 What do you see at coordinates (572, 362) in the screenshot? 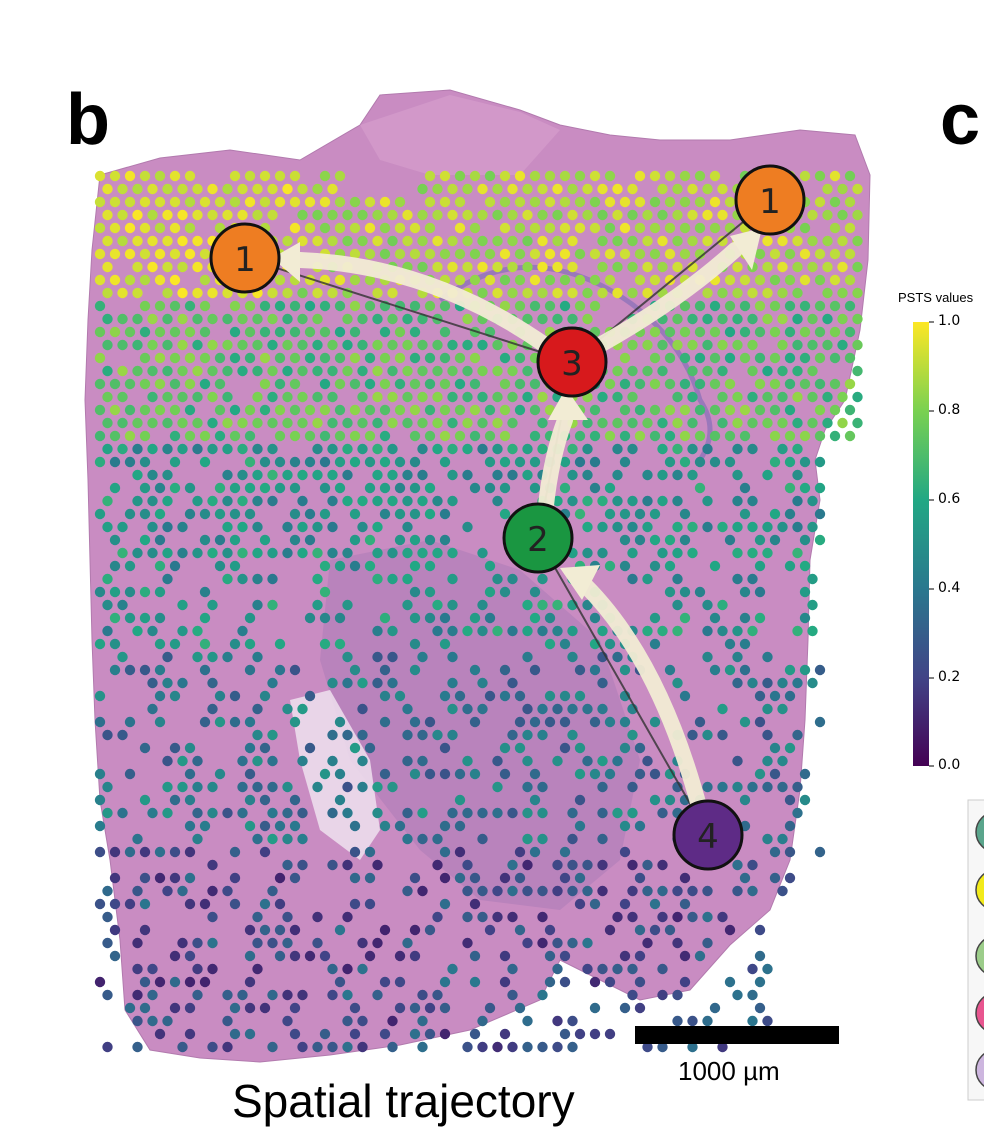
I see `node-3: 3` at bounding box center [572, 362].